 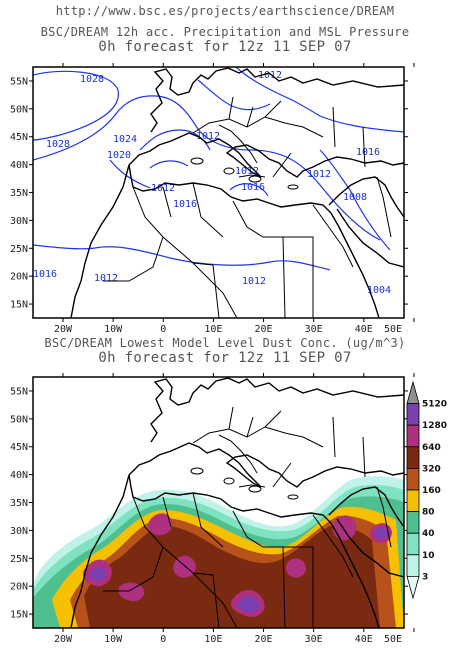 I want to click on colorbar: 5120 1280 640 320 160 80 40 10 3, so click(x=426, y=490).